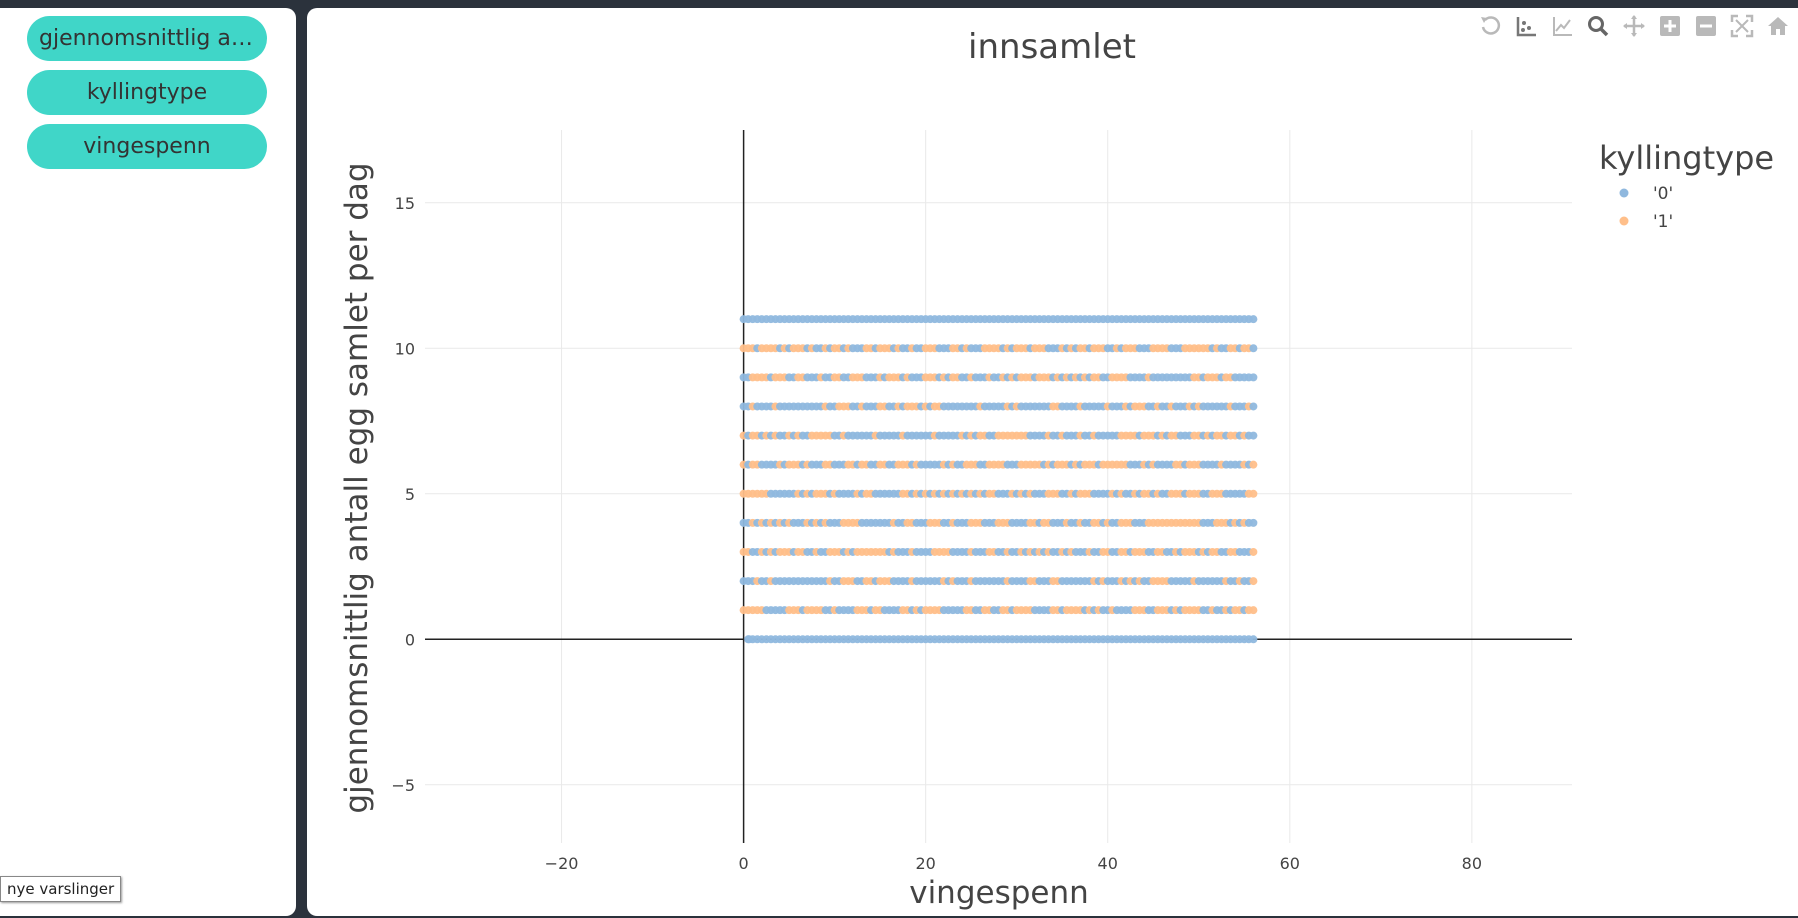  I want to click on variable-button-chicken-type: kyllingtype, so click(147, 92).